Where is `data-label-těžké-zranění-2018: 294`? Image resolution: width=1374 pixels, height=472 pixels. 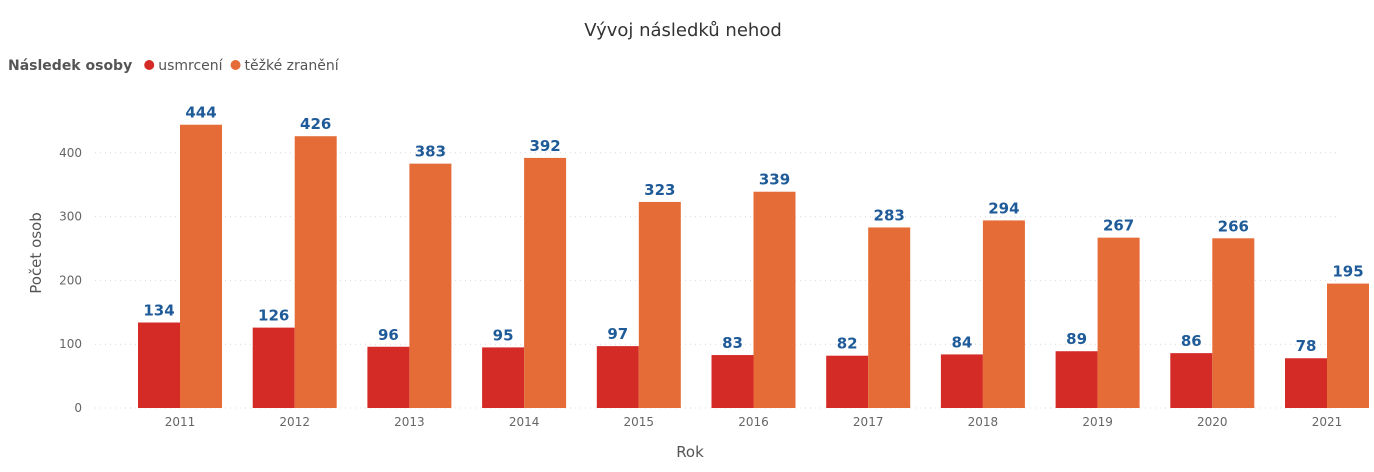
data-label-těžké-zranění-2018: 294 is located at coordinates (1003, 208).